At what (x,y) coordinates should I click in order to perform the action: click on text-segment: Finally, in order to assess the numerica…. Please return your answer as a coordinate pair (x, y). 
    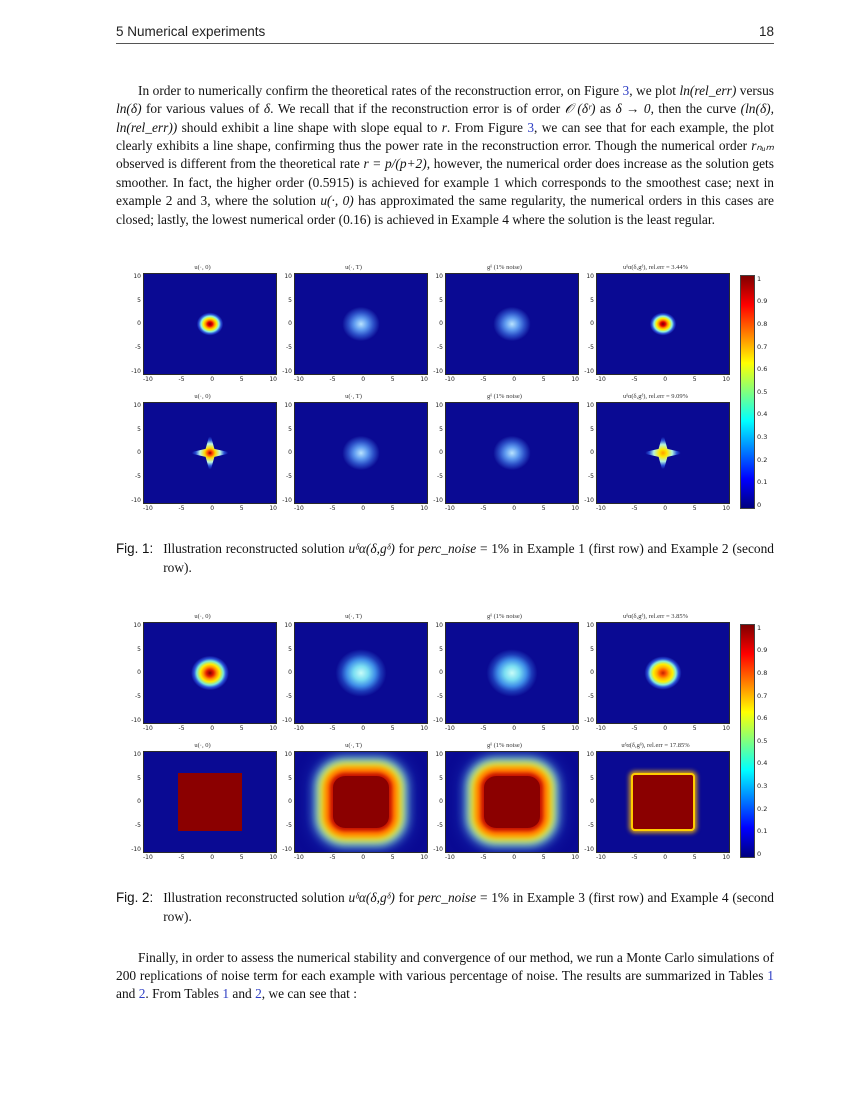
    Looking at the image, I should click on (445, 966).